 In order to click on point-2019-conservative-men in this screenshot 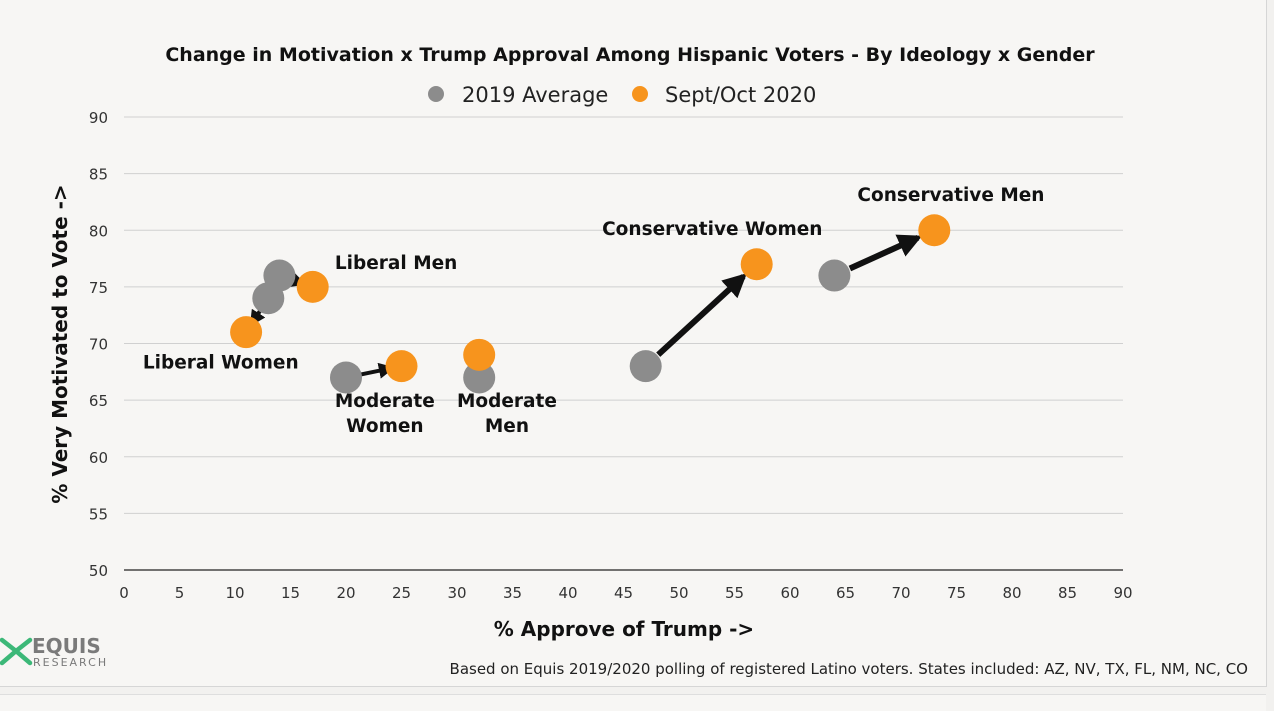, I will do `click(834, 275)`.